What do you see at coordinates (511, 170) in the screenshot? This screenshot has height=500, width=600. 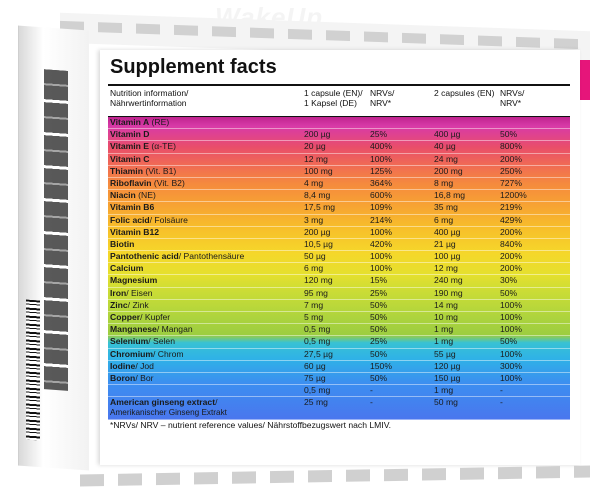 I see `nrv-two-capsules: 250%` at bounding box center [511, 170].